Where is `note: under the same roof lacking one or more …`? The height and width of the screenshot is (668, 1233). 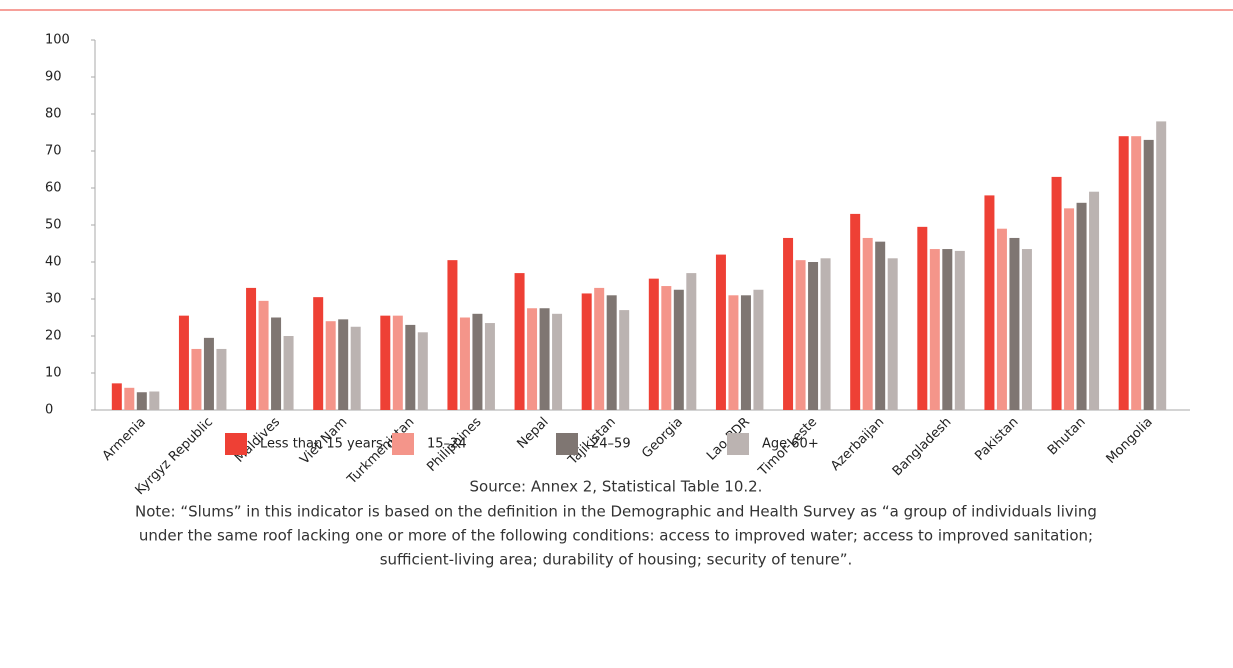
note: under the same roof lacking one or more … is located at coordinates (616, 536).